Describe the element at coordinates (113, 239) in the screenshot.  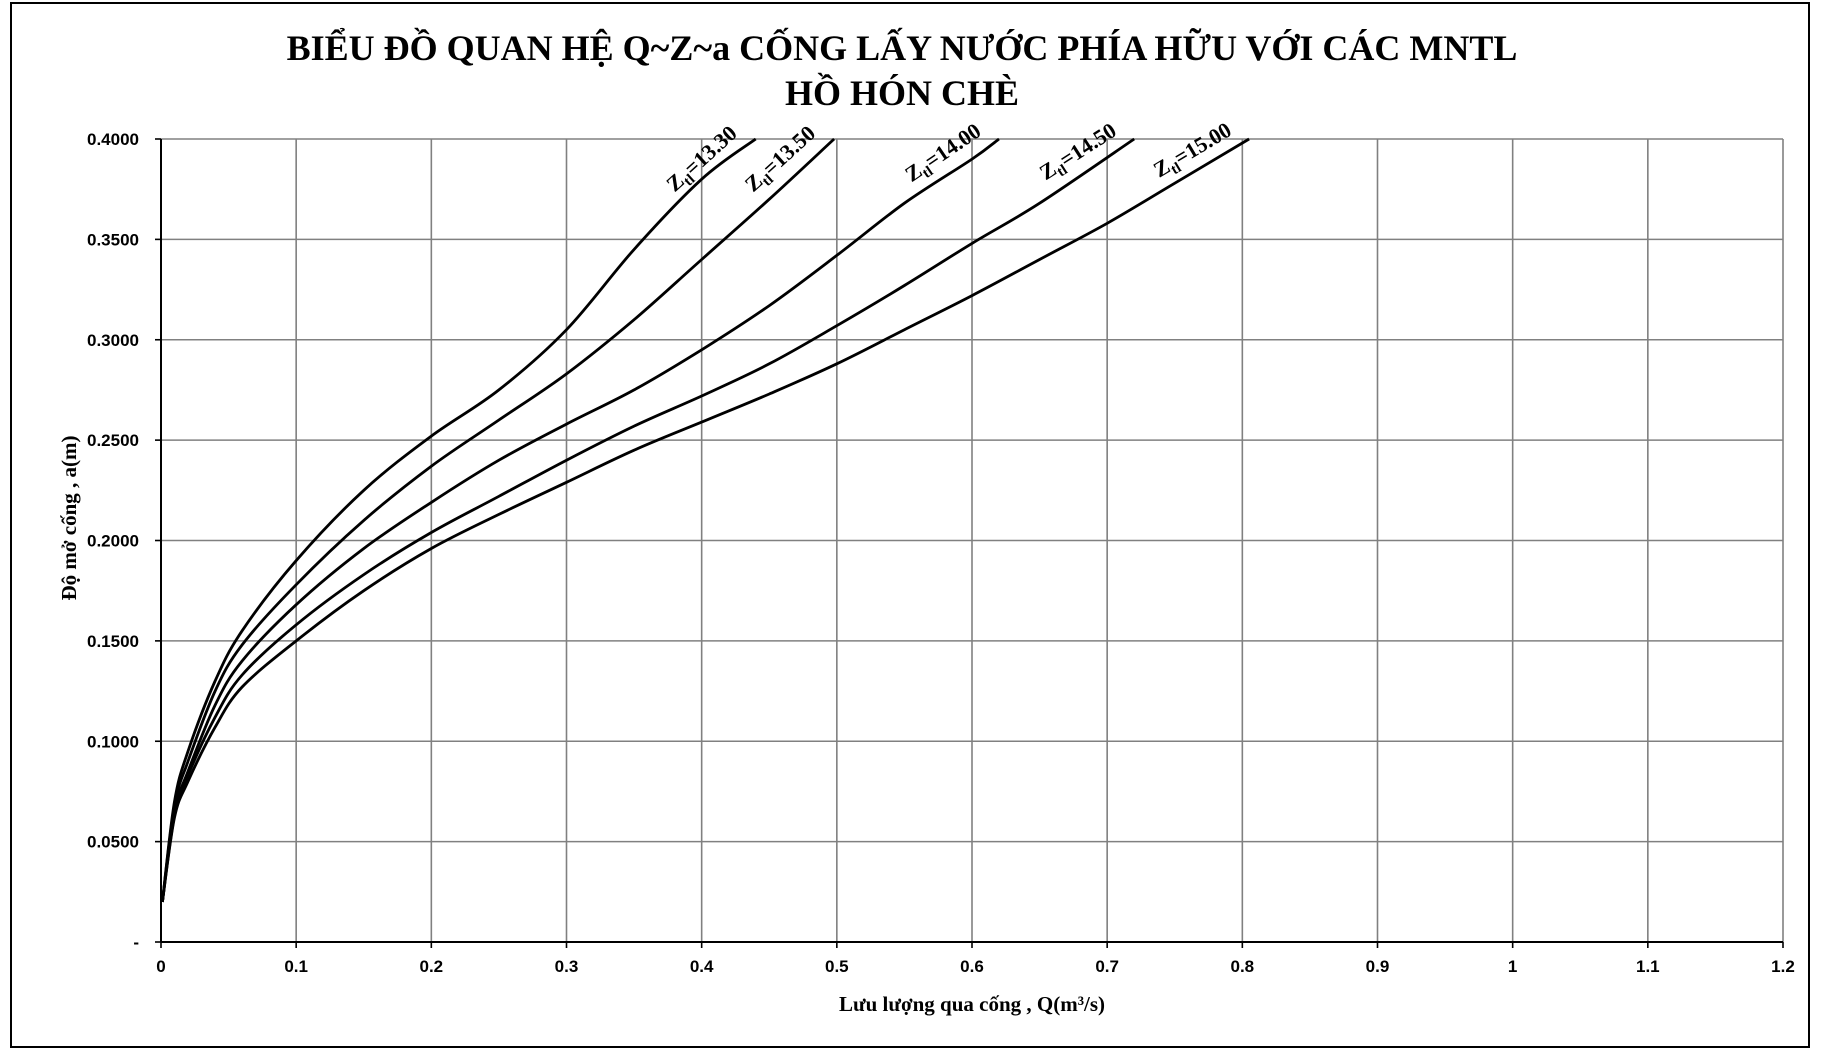
I see `y-tick-label: 0.3500` at that location.